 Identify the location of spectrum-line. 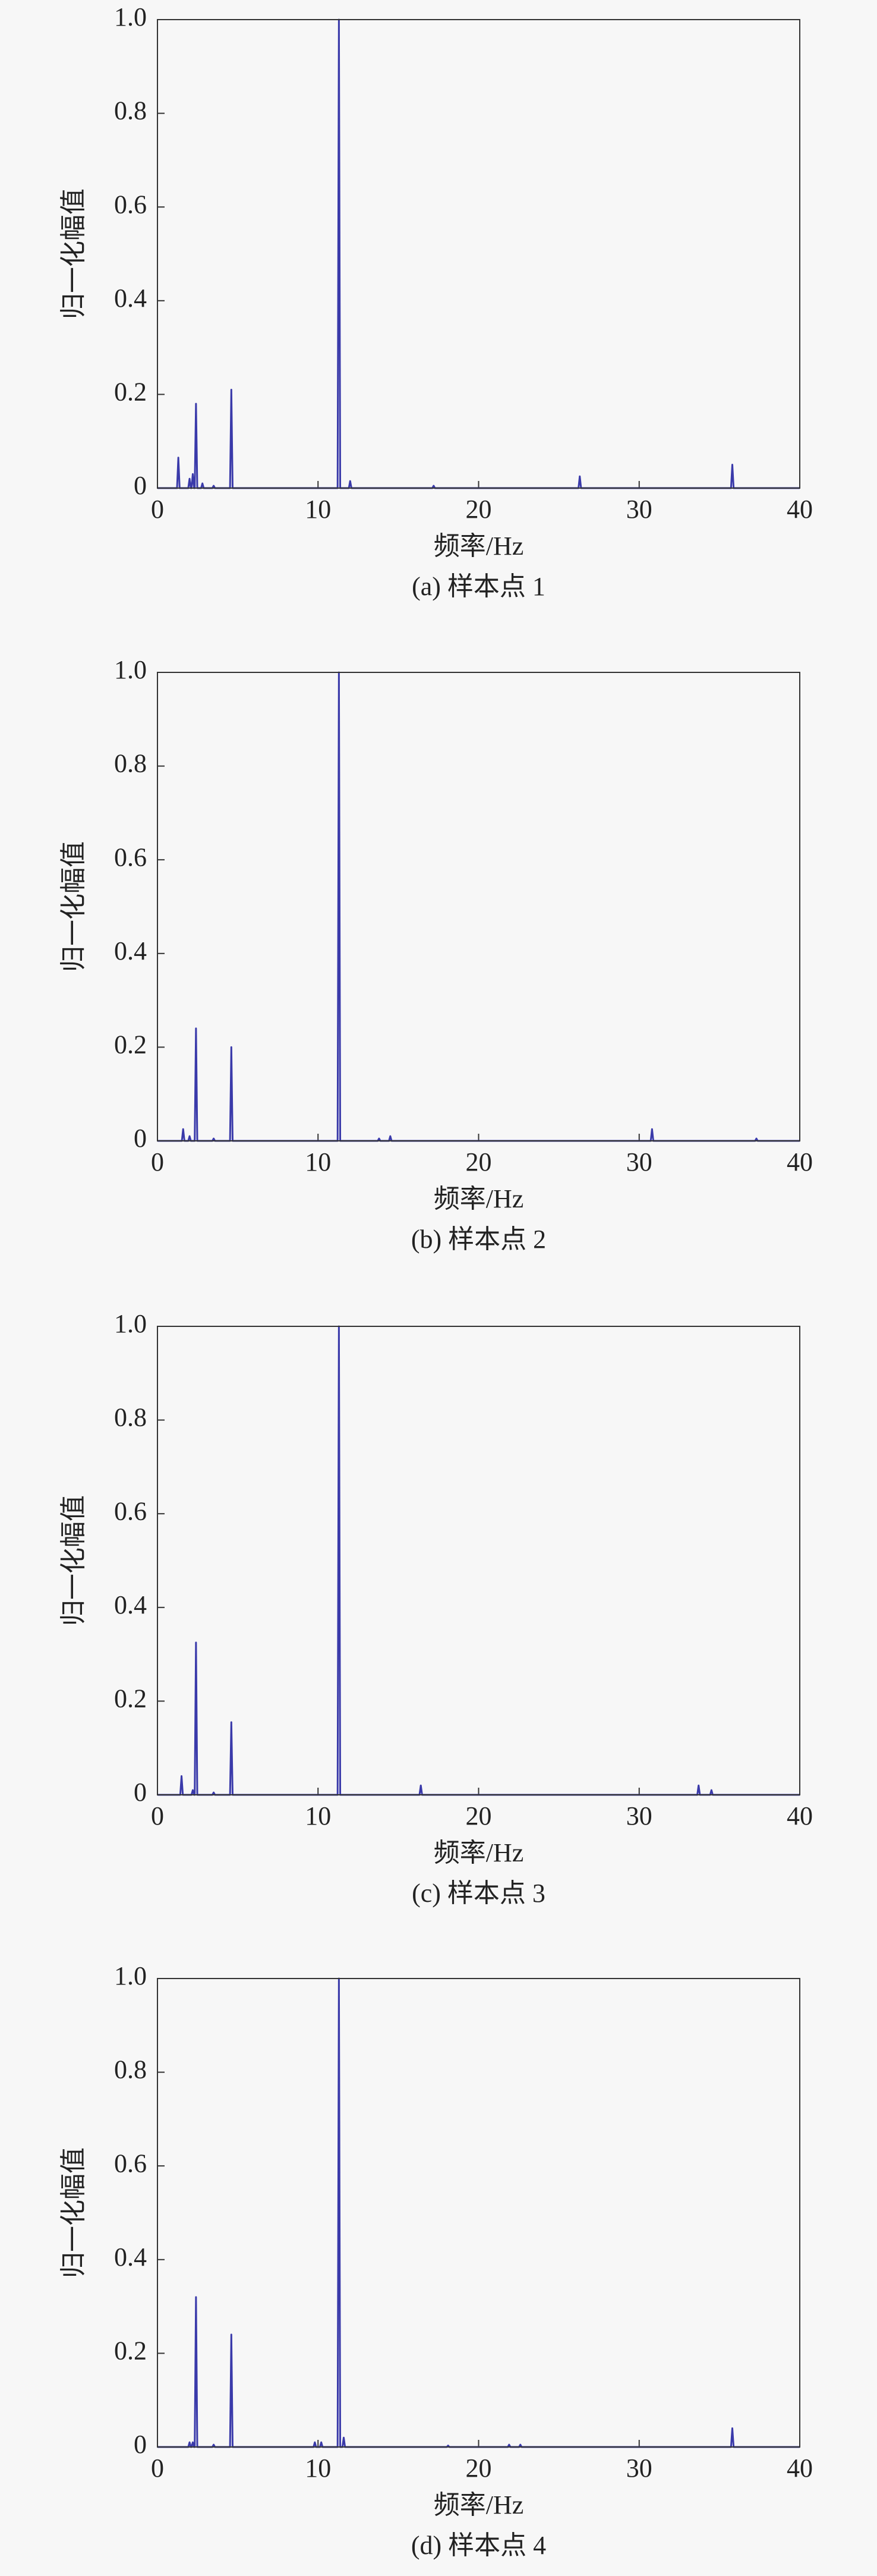
(479, 1560).